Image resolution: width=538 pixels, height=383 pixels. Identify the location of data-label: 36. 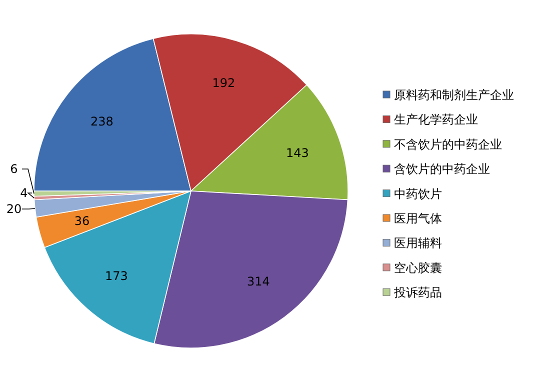
(82, 221).